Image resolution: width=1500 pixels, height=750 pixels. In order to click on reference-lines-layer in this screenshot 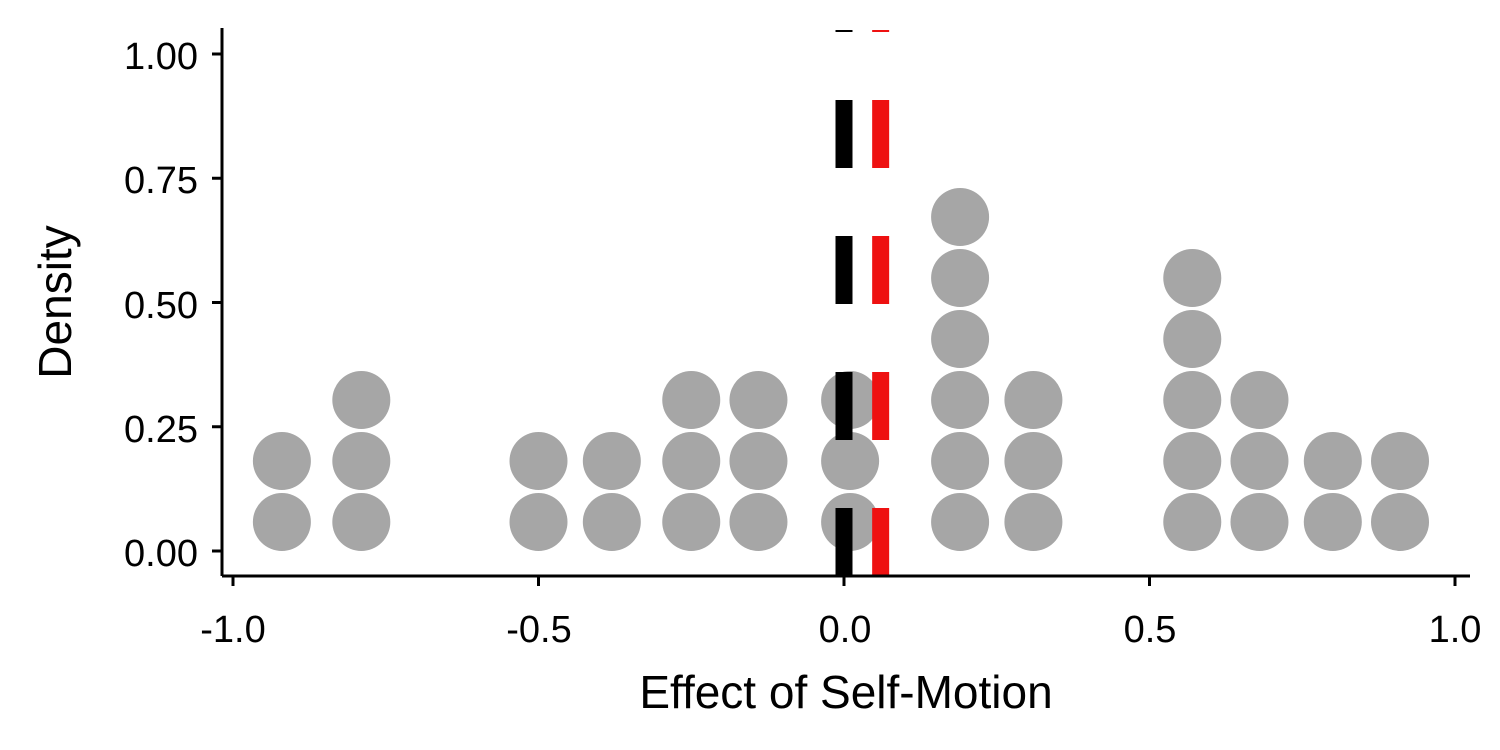, I will do `click(862, 303)`.